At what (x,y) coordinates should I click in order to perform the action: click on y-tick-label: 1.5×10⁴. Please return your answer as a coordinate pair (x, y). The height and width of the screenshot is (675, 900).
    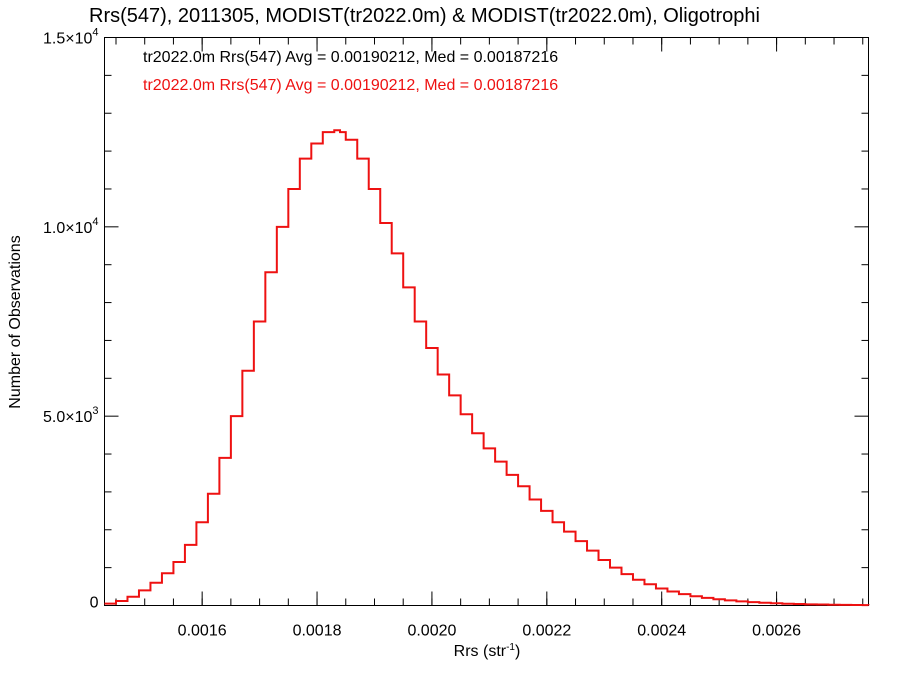
    Looking at the image, I should click on (71, 37).